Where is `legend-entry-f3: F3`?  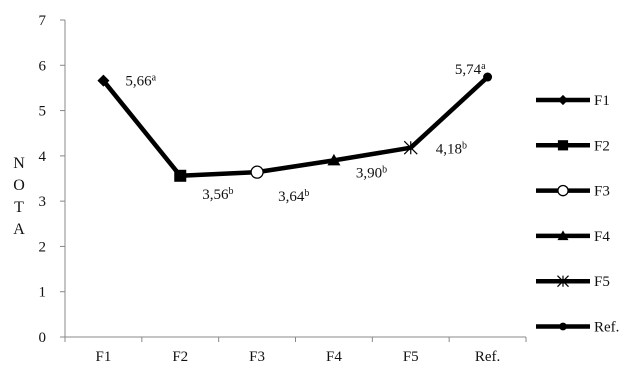
legend-entry-f3: F3 is located at coordinates (573, 192).